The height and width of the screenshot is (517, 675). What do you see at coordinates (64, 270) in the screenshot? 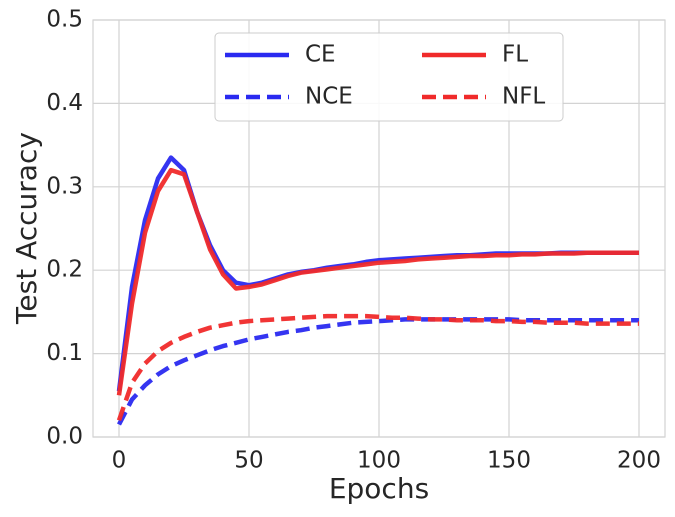
I see `y-tick-label: 0.2` at bounding box center [64, 270].